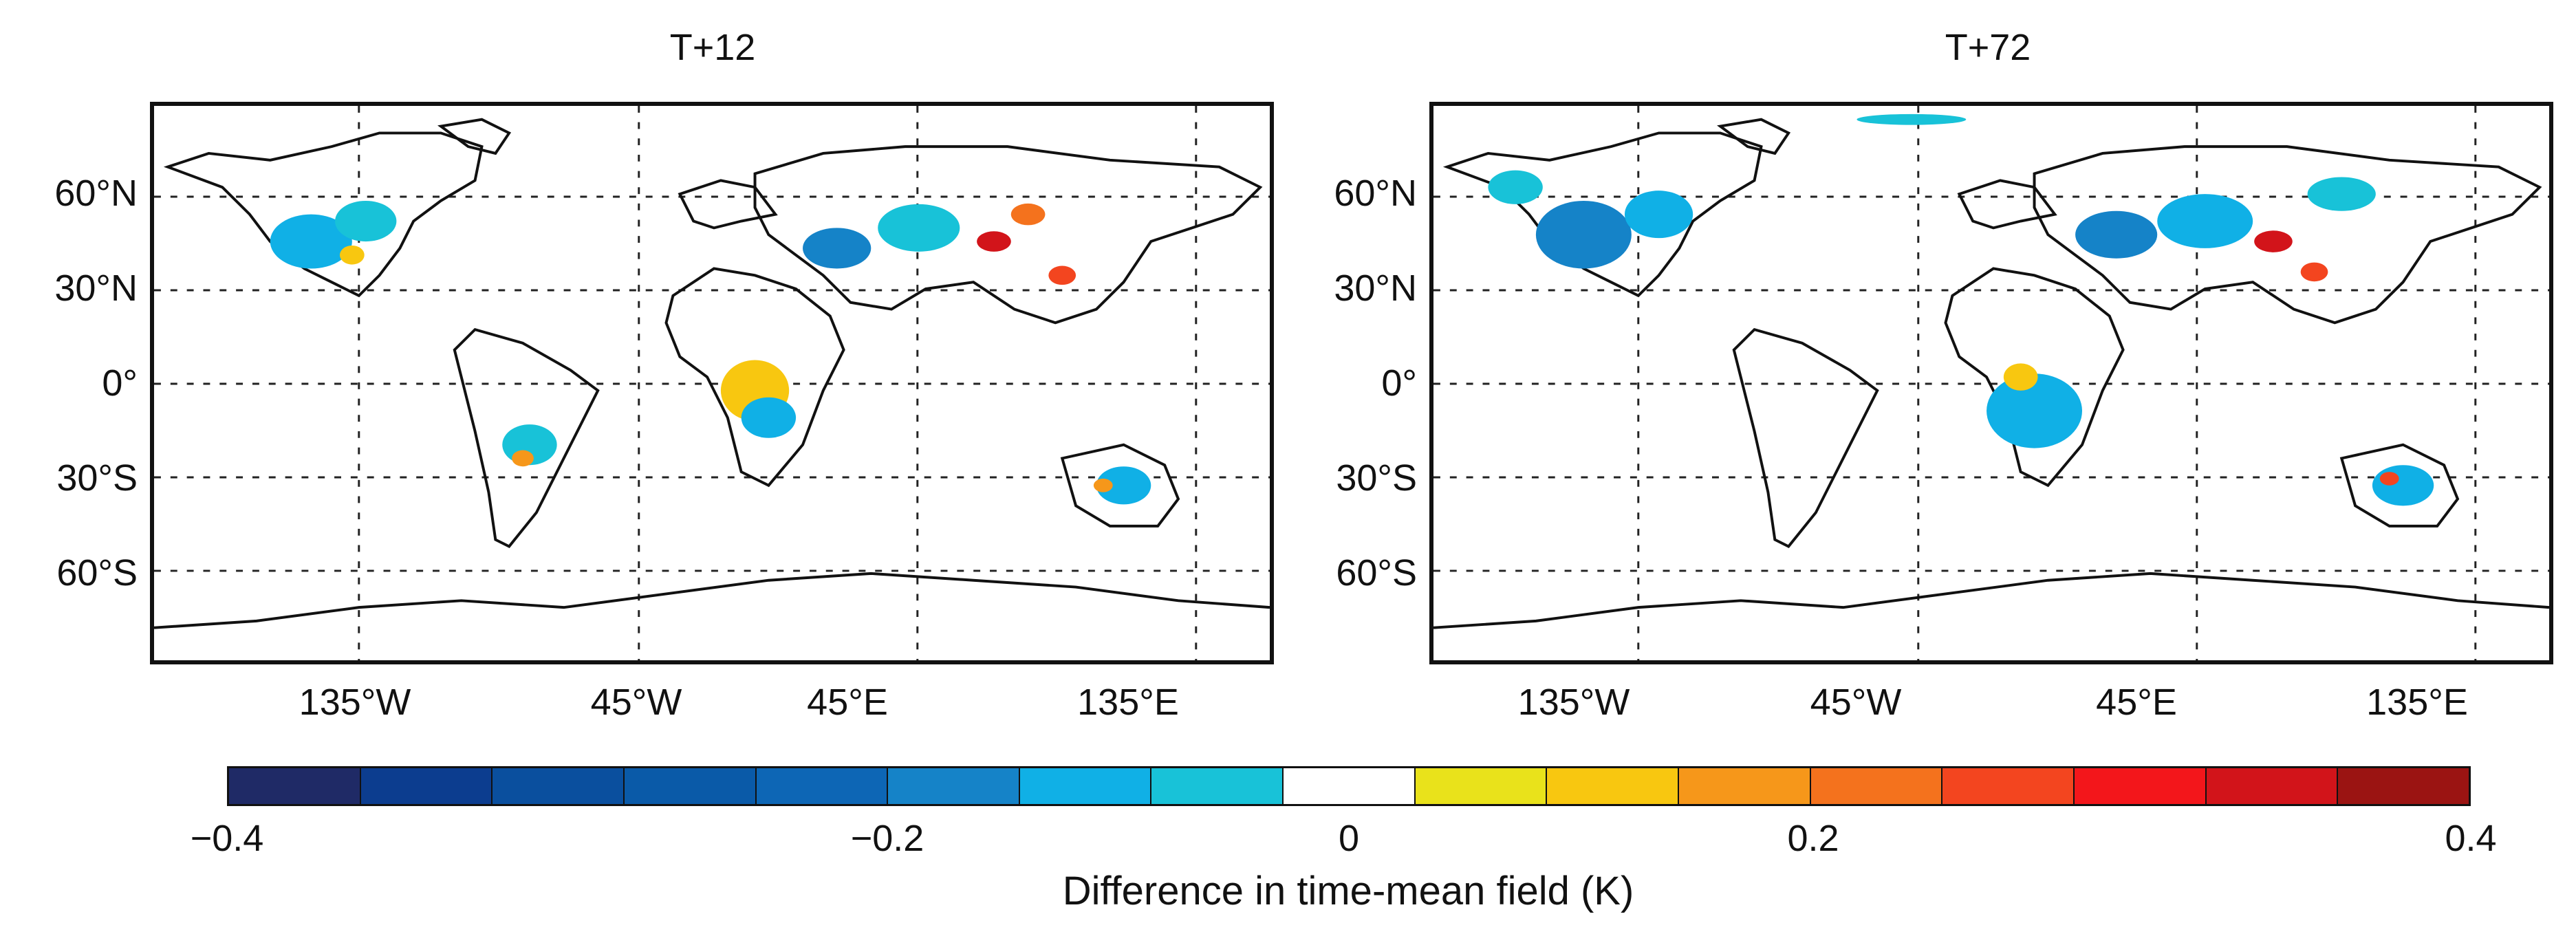 This screenshot has width=2576, height=934. I want to click on lon-label-45e-left: 45°E, so click(848, 703).